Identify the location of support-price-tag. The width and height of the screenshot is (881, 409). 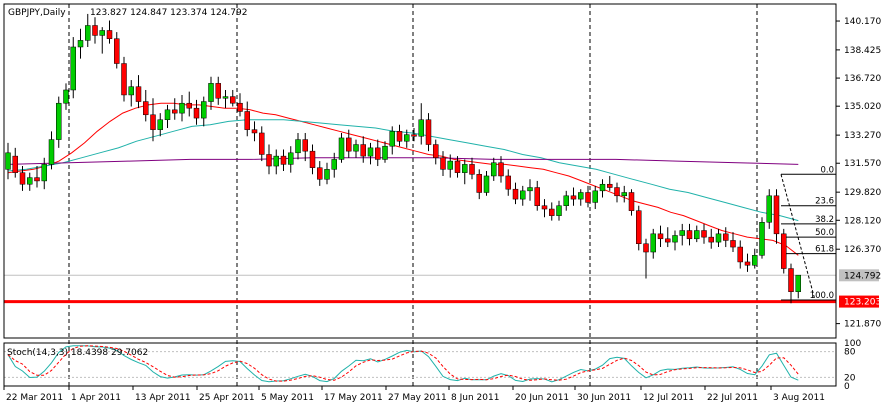
(859, 301).